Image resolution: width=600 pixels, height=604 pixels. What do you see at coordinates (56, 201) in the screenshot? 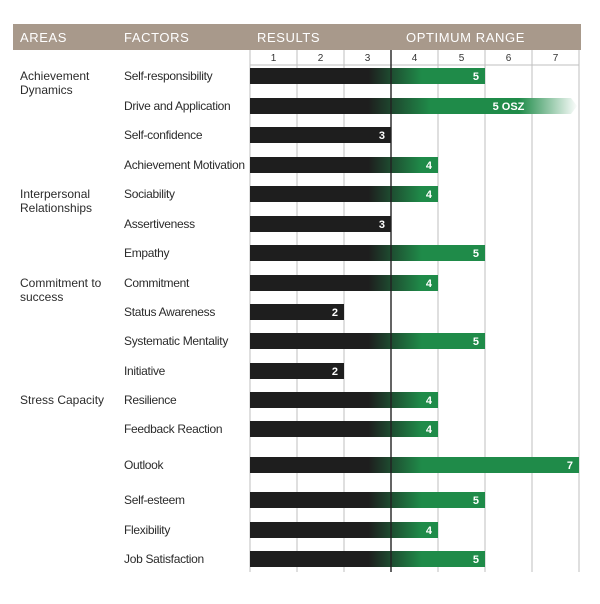
I see `area-label: Interpersonal Relationships` at bounding box center [56, 201].